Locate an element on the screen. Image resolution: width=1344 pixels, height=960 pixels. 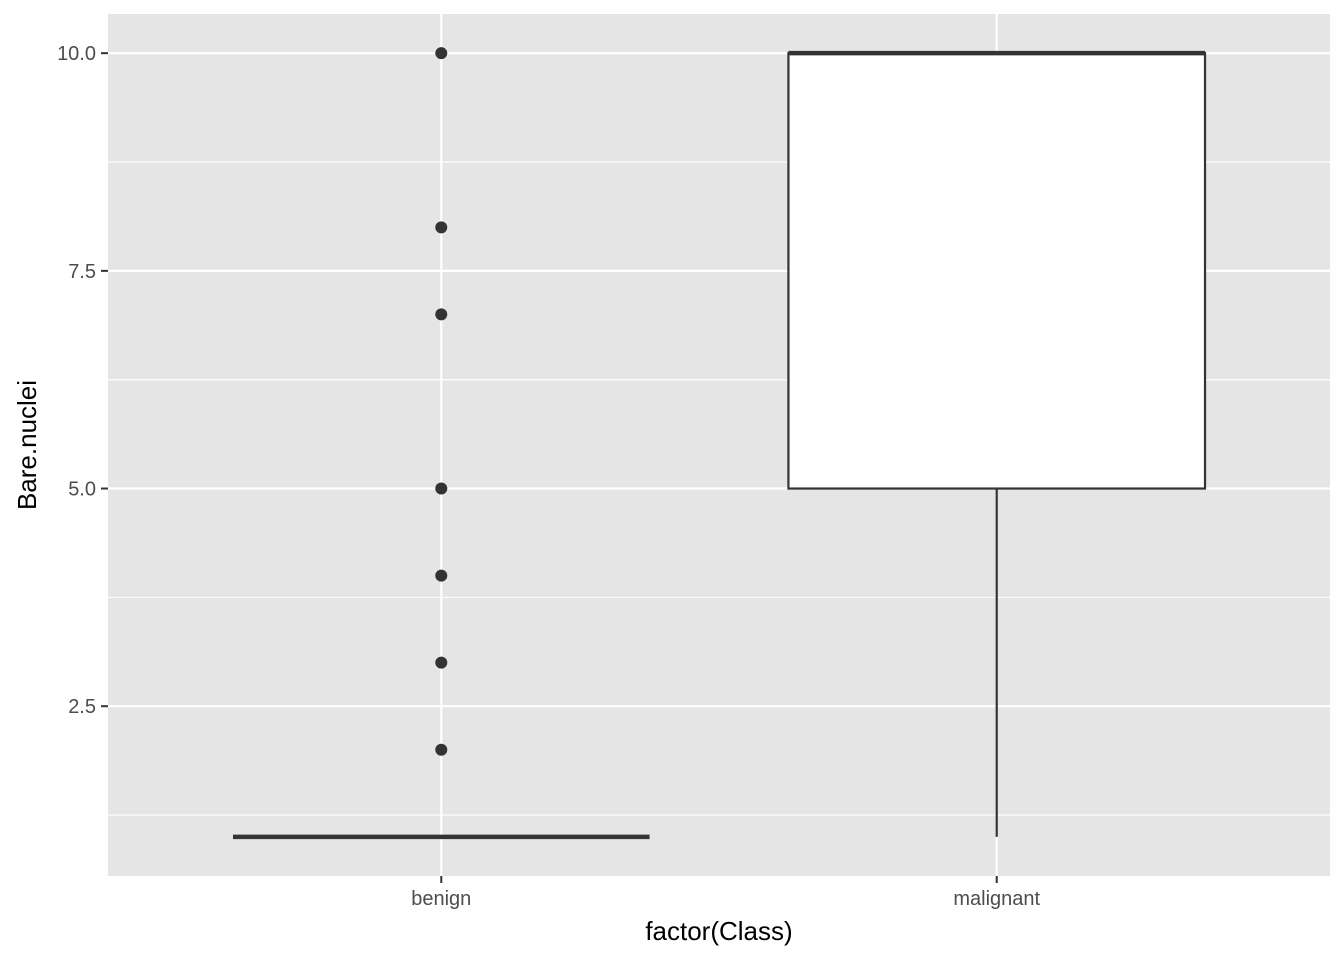
y-tick-label: 10.0 is located at coordinates (76, 54).